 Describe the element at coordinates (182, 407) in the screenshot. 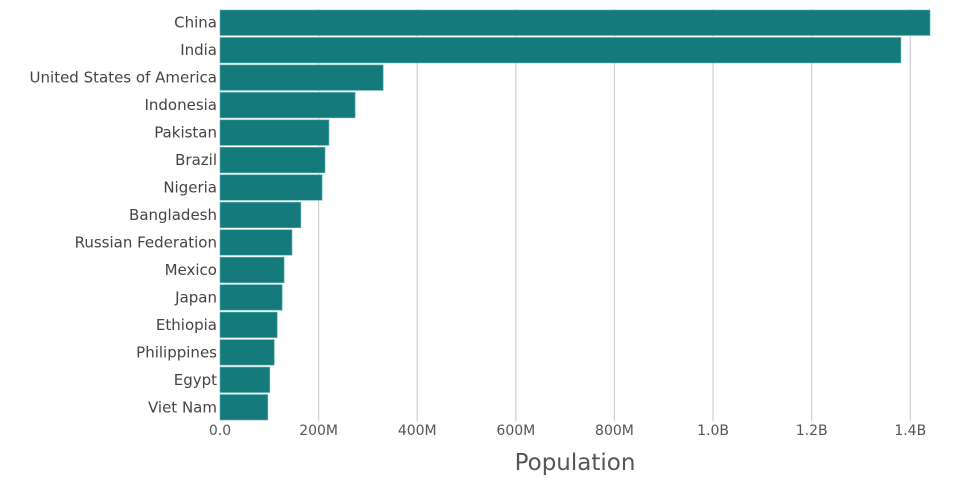

I see `category-label: Viet Nam` at that location.